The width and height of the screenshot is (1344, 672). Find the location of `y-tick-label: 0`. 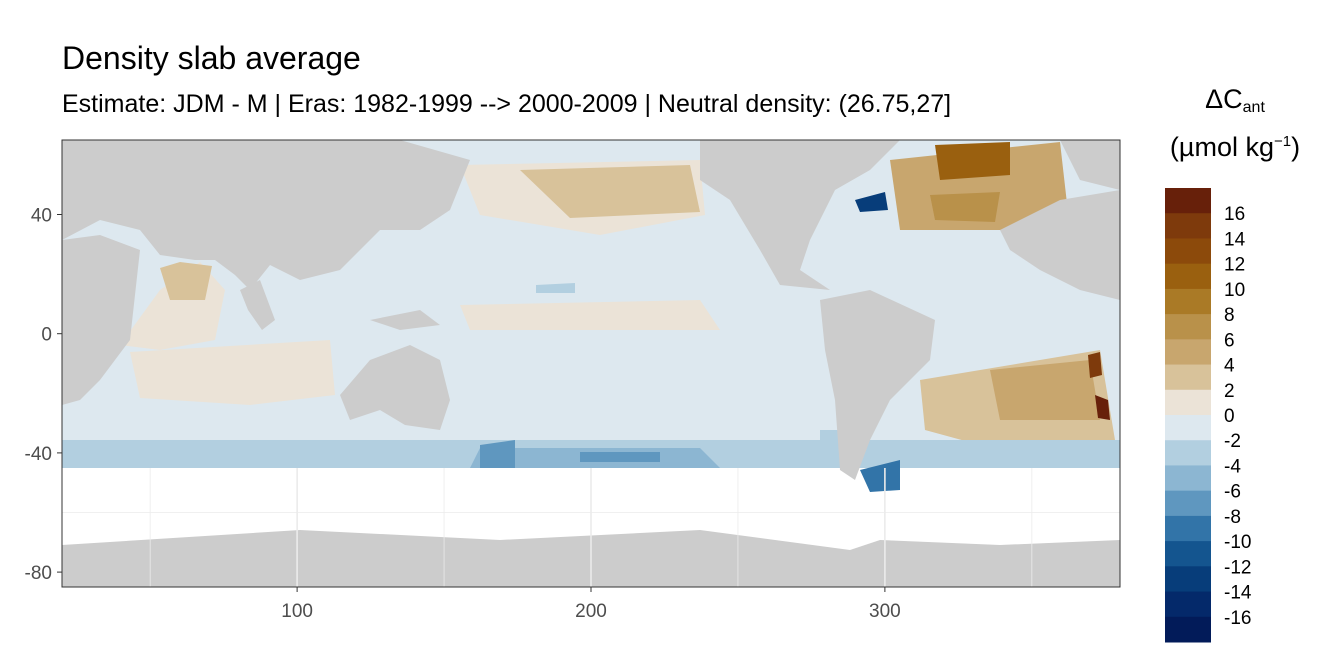

y-tick-label: 0 is located at coordinates (46, 335).